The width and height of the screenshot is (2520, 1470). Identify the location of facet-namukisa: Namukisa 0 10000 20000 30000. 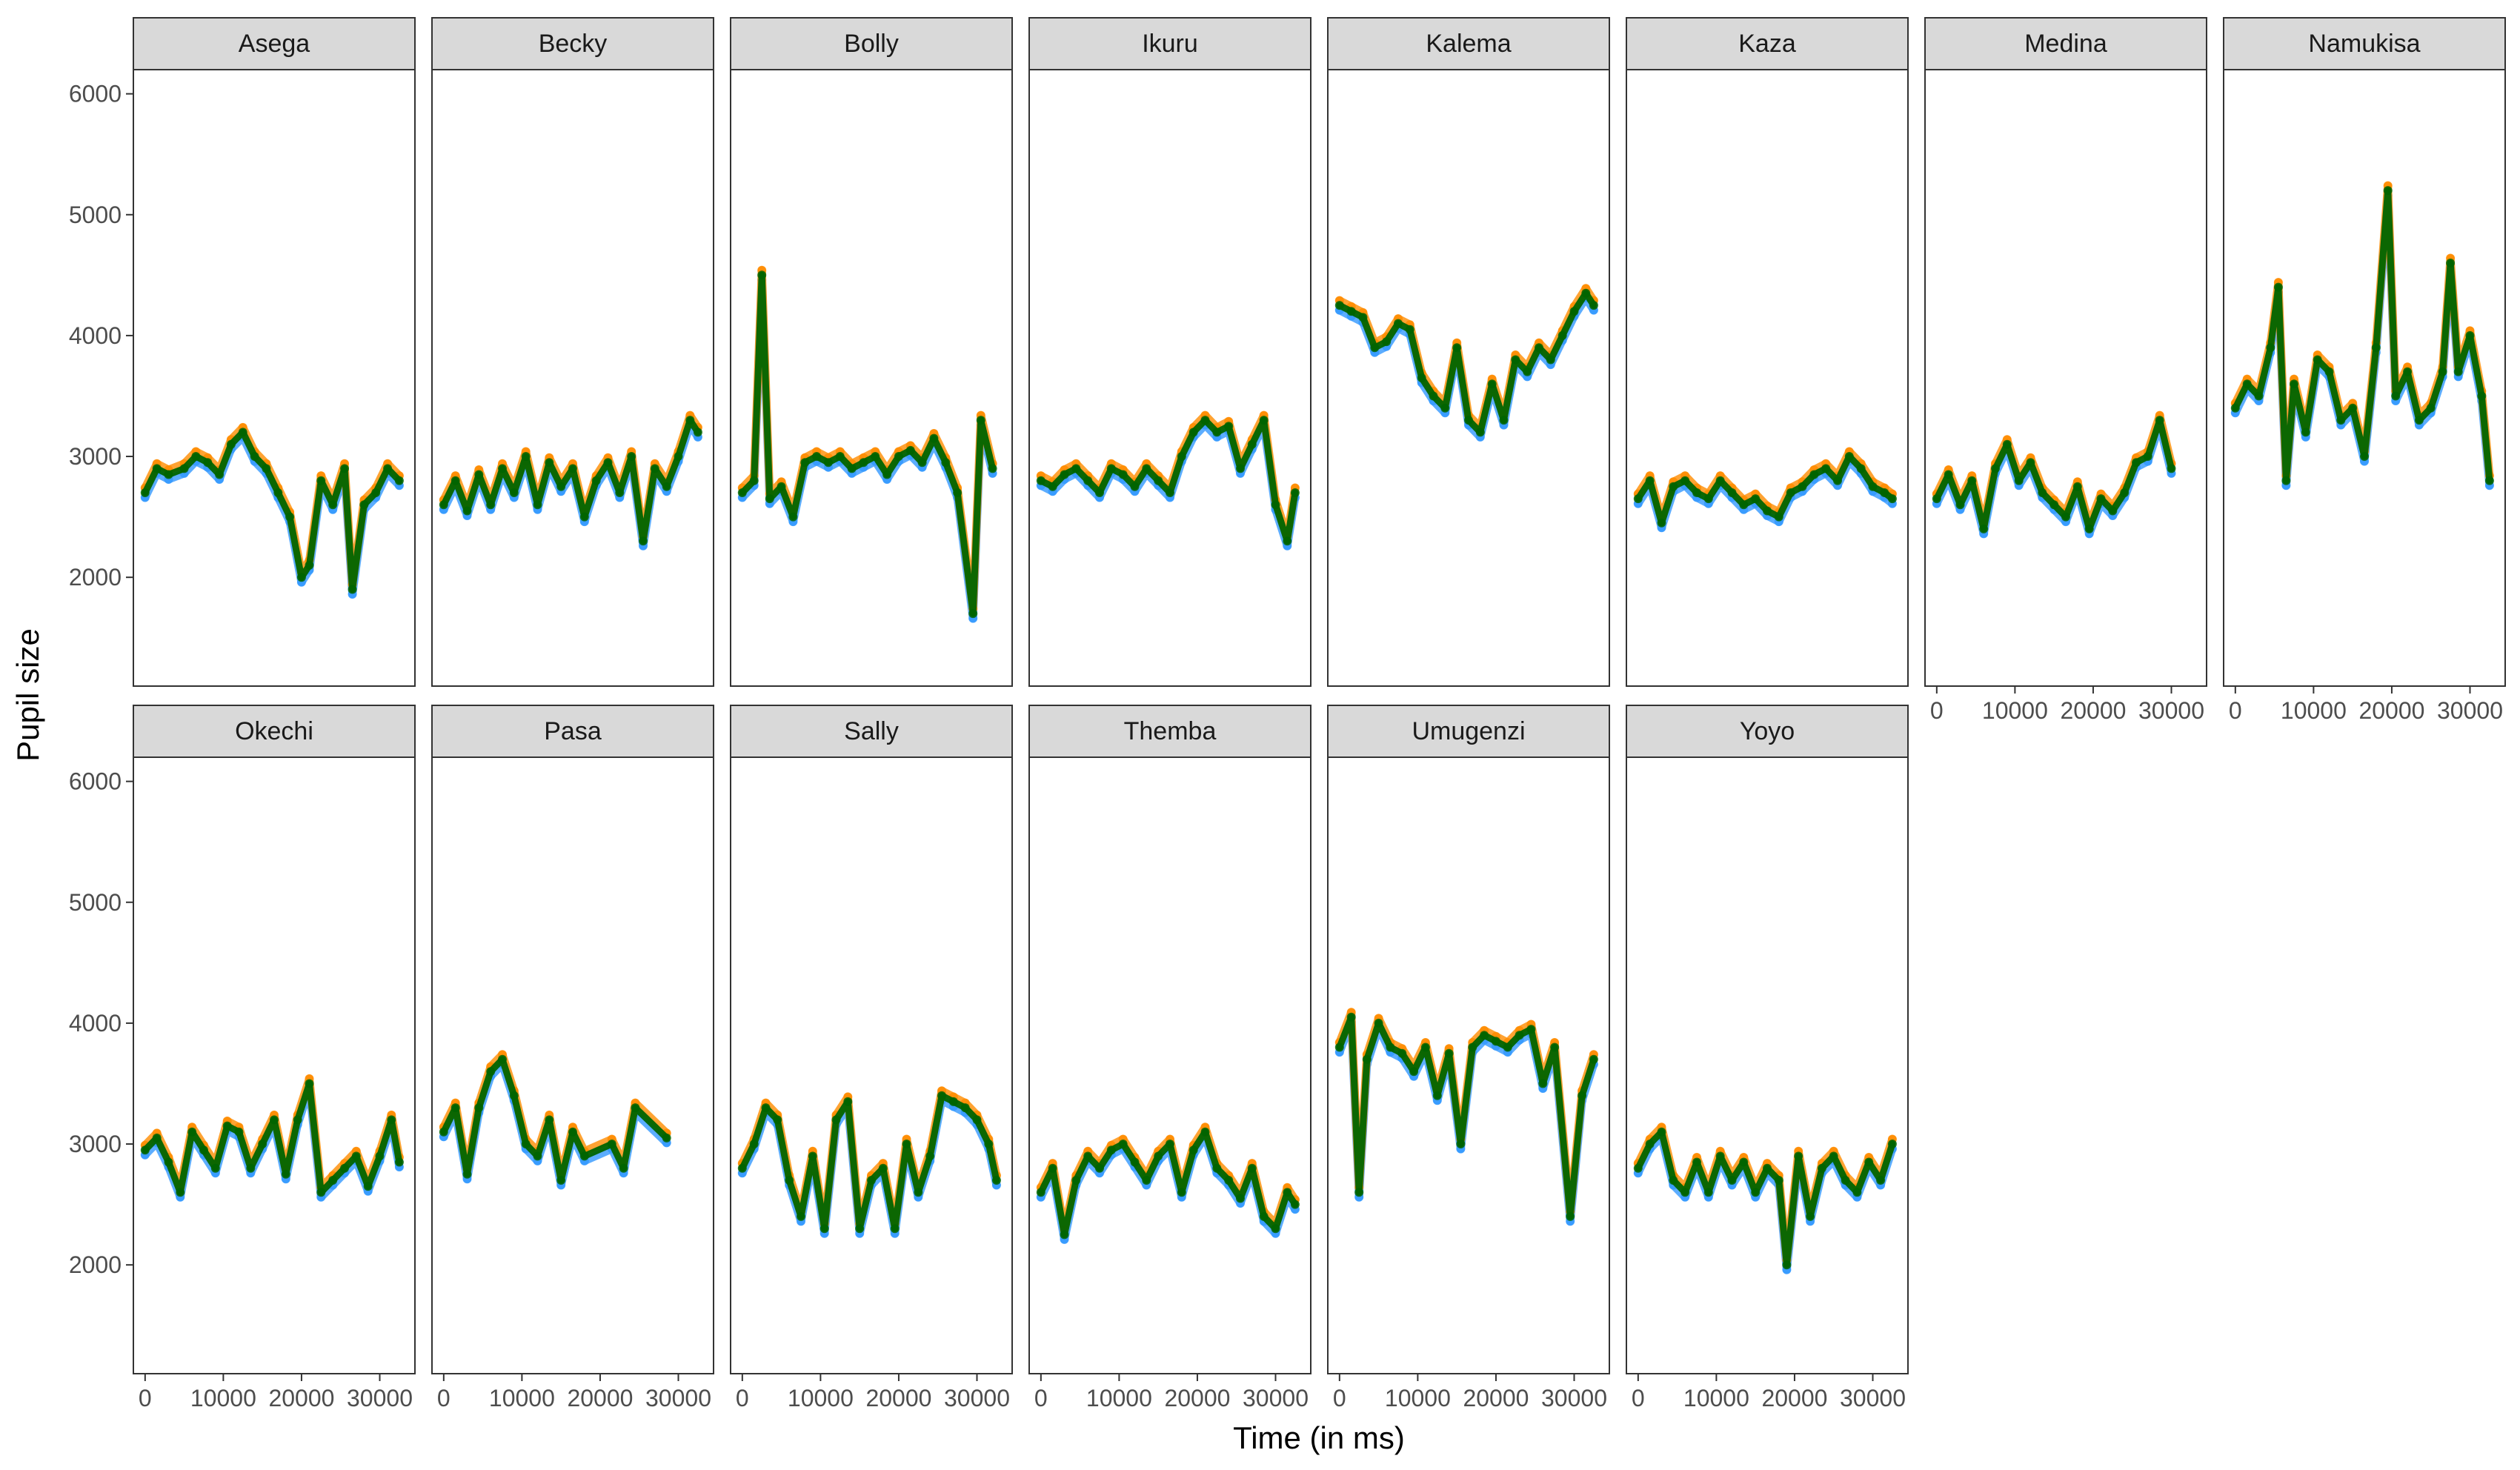
(2365, 370).